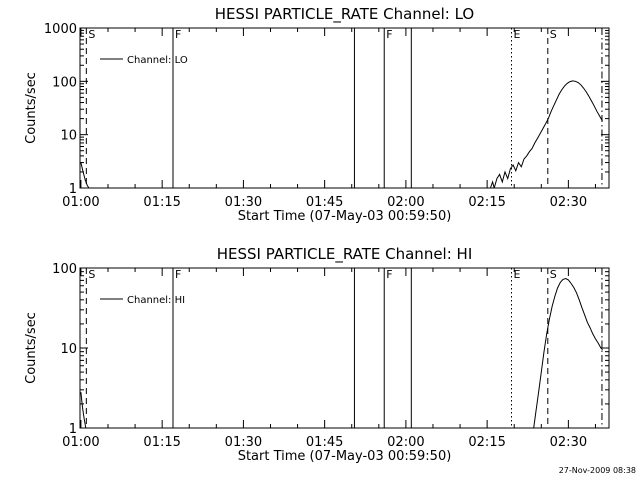 The width and height of the screenshot is (640, 480). What do you see at coordinates (344, 14) in the screenshot?
I see `chart-title: HESSI PARTICLE_RATE Channel: LO` at bounding box center [344, 14].